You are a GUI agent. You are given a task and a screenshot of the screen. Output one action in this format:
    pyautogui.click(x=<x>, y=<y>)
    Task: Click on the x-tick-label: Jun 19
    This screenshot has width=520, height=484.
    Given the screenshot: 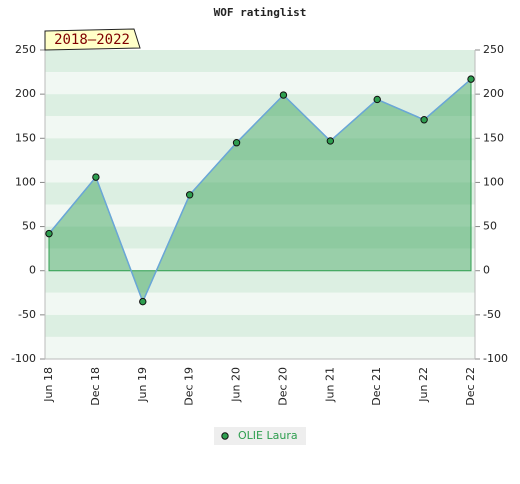 What is the action you would take?
    pyautogui.click(x=142, y=385)
    